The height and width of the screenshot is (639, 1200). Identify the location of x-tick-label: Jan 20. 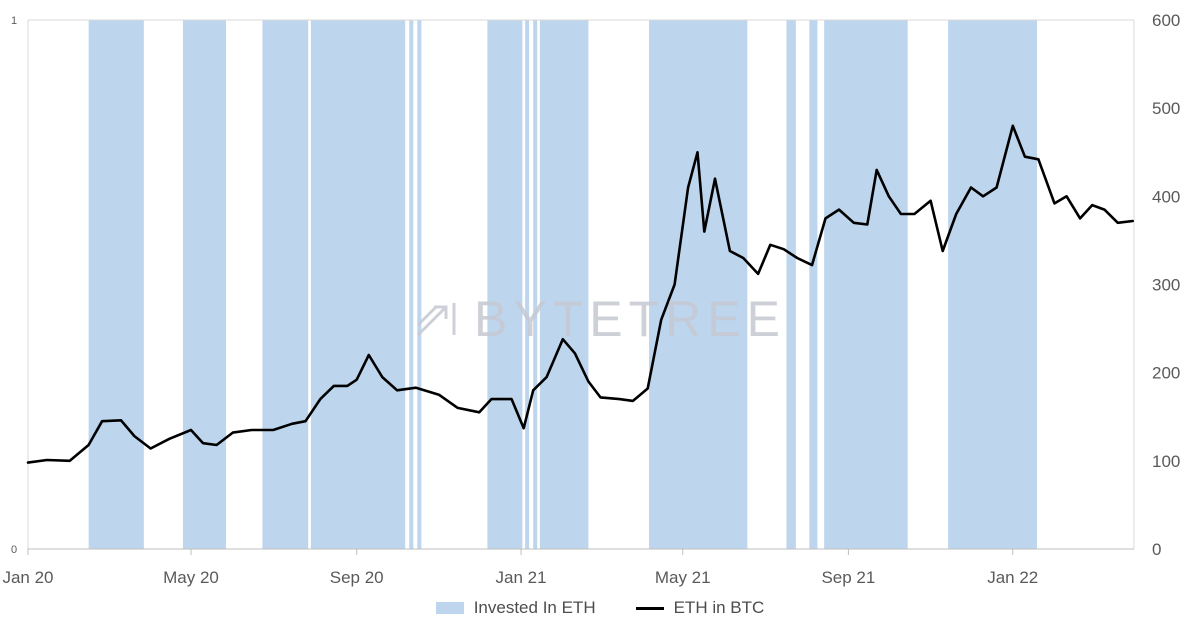
(27, 577).